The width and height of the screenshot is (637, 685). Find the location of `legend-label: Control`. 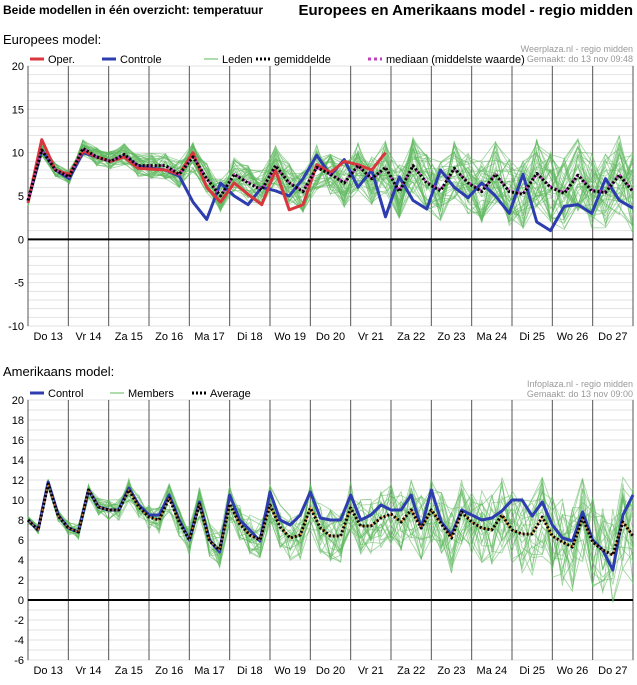

legend-label: Control is located at coordinates (65, 394).